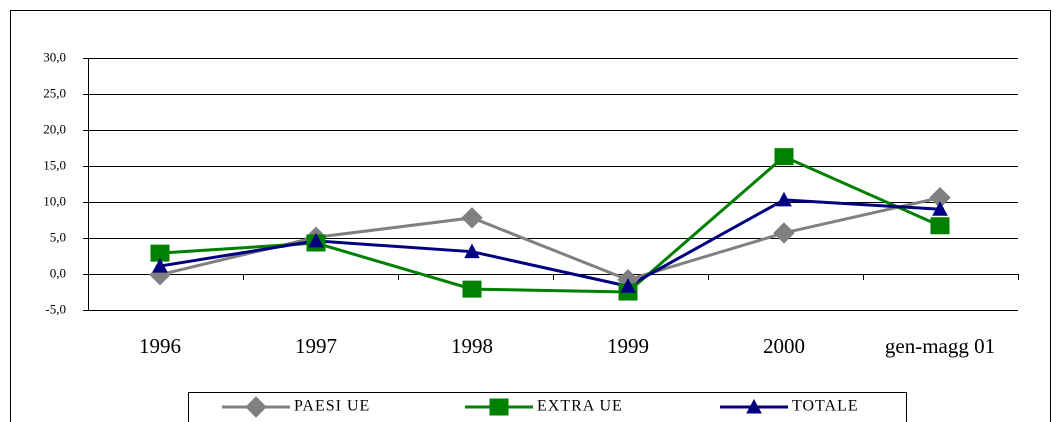 Image resolution: width=1060 pixels, height=422 pixels. Describe the element at coordinates (784, 346) in the screenshot. I see `x-tick-label: 2000` at that location.